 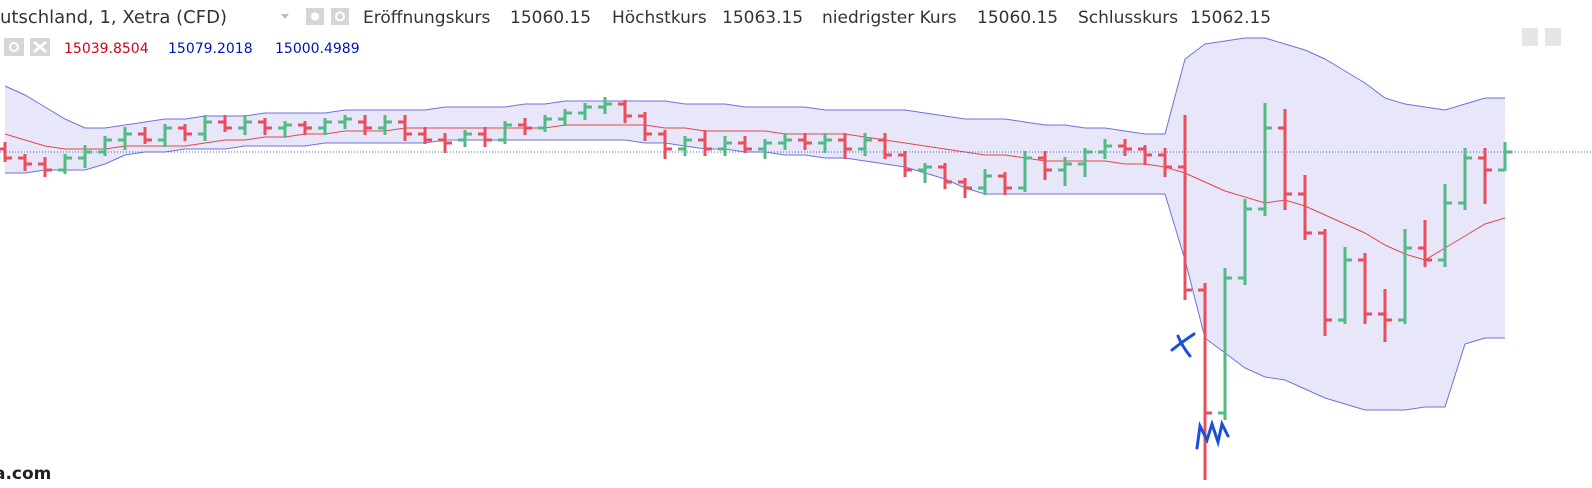 I want to click on indicator-value: 15039.8504, so click(x=106, y=49).